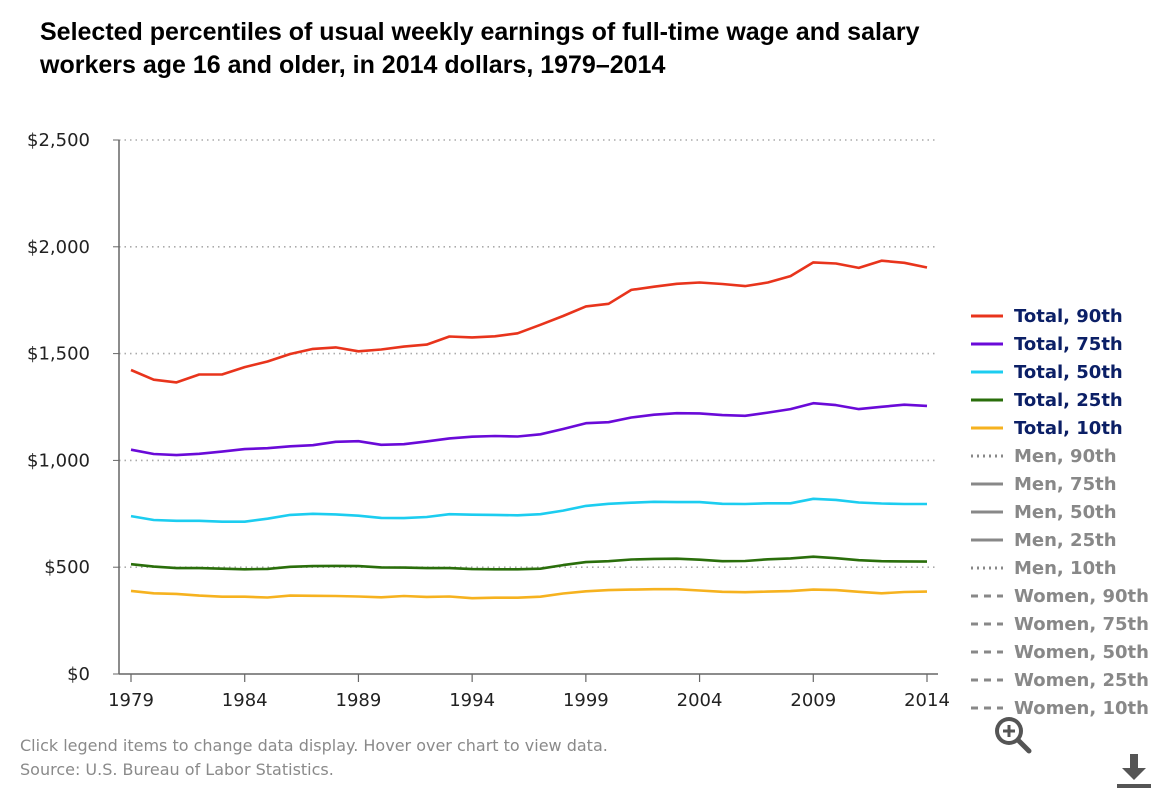 The height and width of the screenshot is (800, 1160). What do you see at coordinates (58, 460) in the screenshot?
I see `y-tick-label: $1,000` at bounding box center [58, 460].